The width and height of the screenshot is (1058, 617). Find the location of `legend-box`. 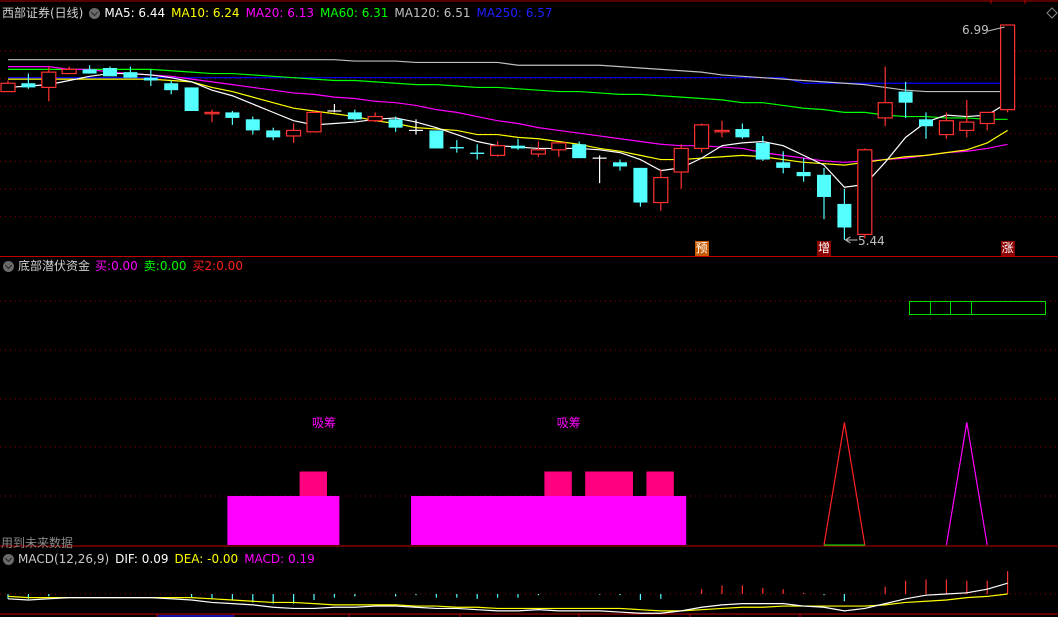

legend-box is located at coordinates (977, 308).